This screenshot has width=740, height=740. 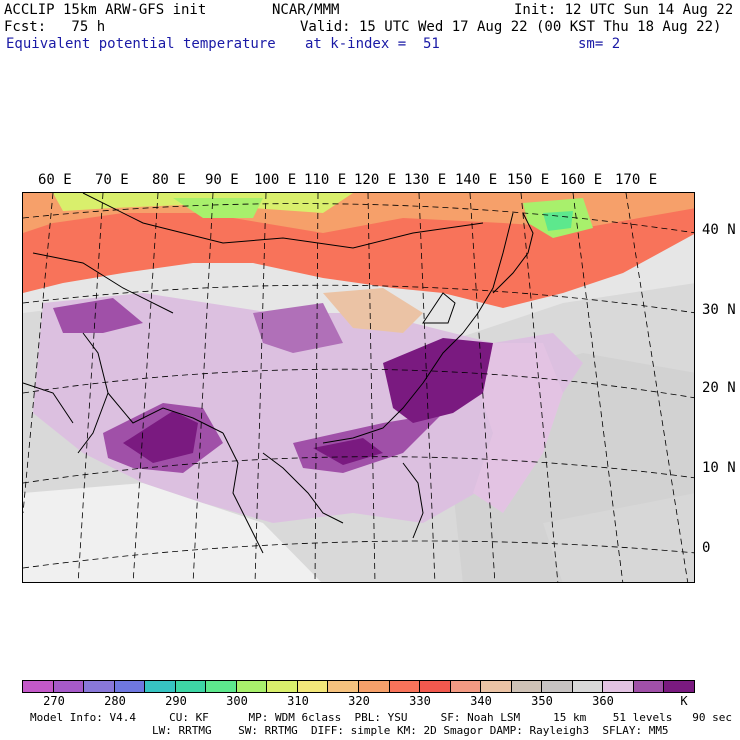 I want to click on lon-label: 90 E, so click(x=222, y=180).